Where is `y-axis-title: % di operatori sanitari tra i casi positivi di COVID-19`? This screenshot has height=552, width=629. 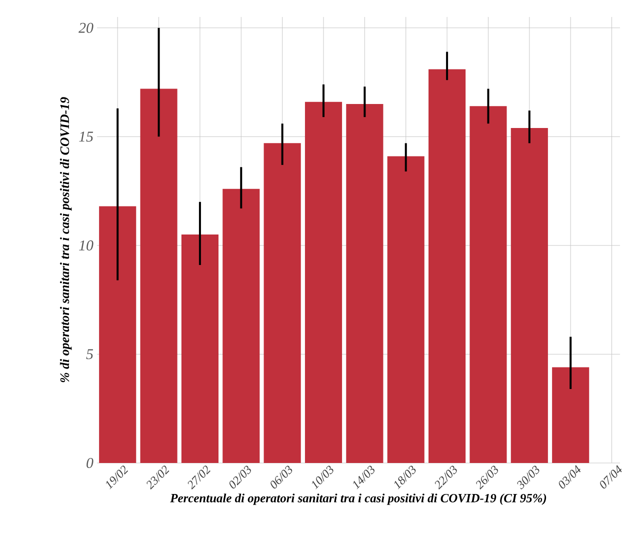
y-axis-title: % di operatori sanitari tra i casi positivi di COVID-19 is located at coordinates (66, 239).